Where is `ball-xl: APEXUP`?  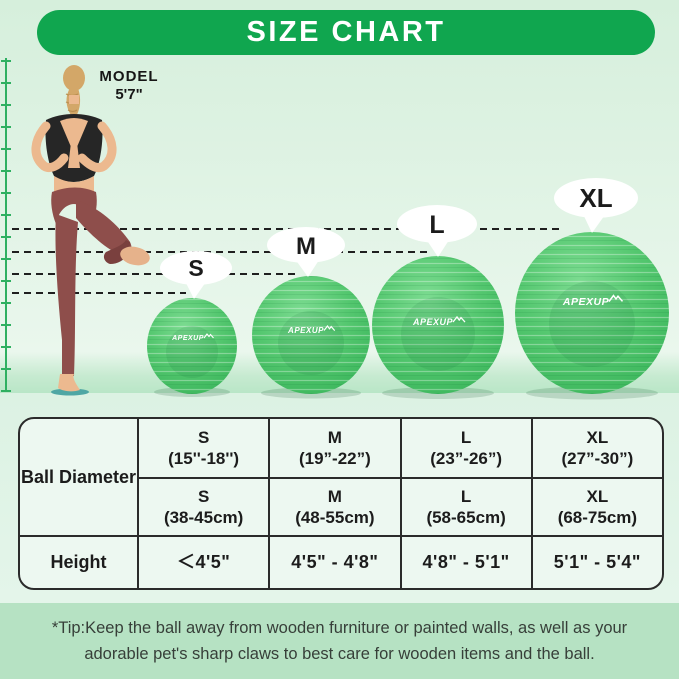 ball-xl: APEXUP is located at coordinates (592, 313).